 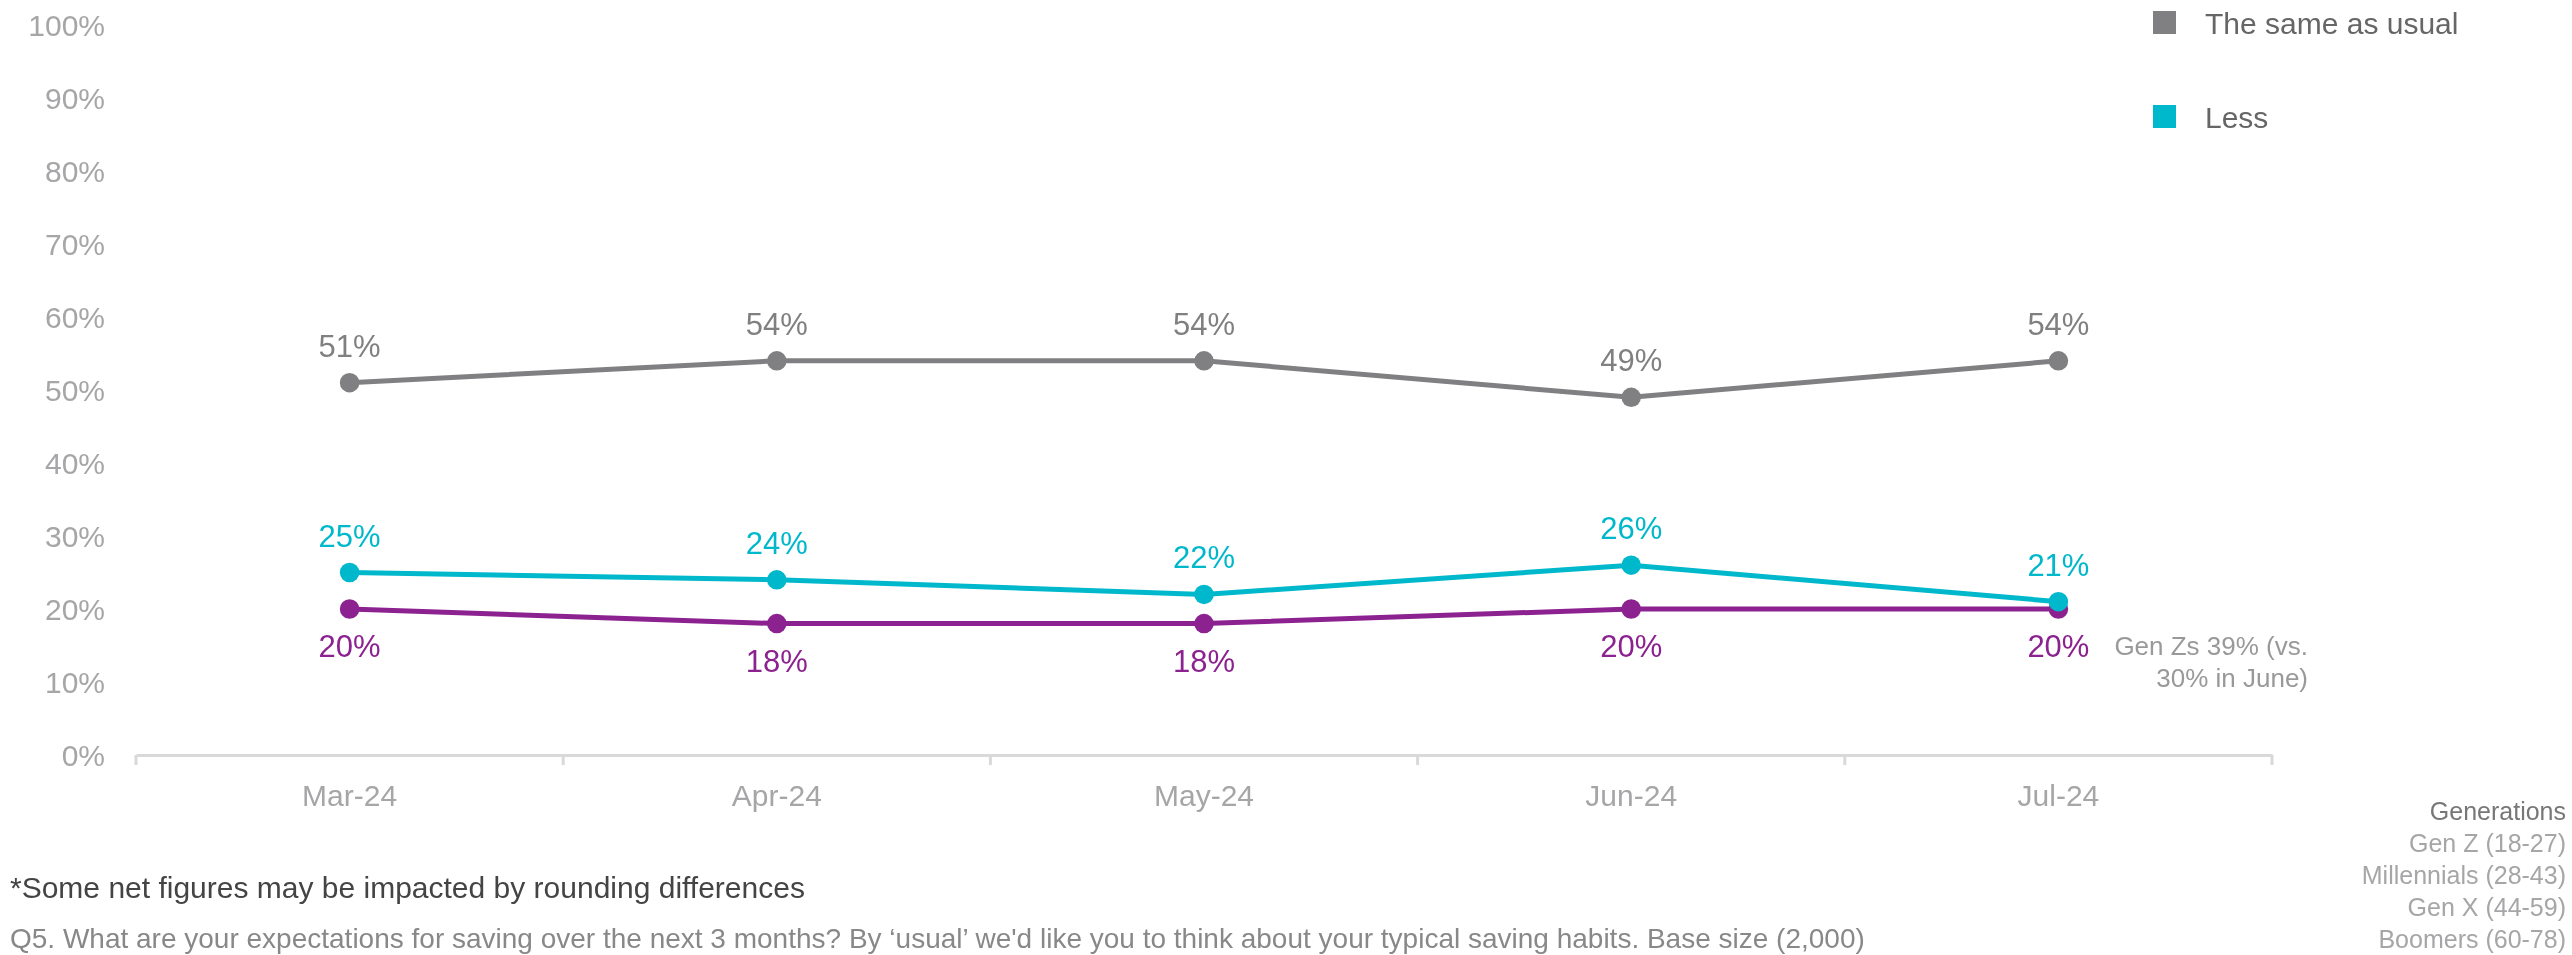 What do you see at coordinates (74, 682) in the screenshot?
I see `y-tick-label: 10%` at bounding box center [74, 682].